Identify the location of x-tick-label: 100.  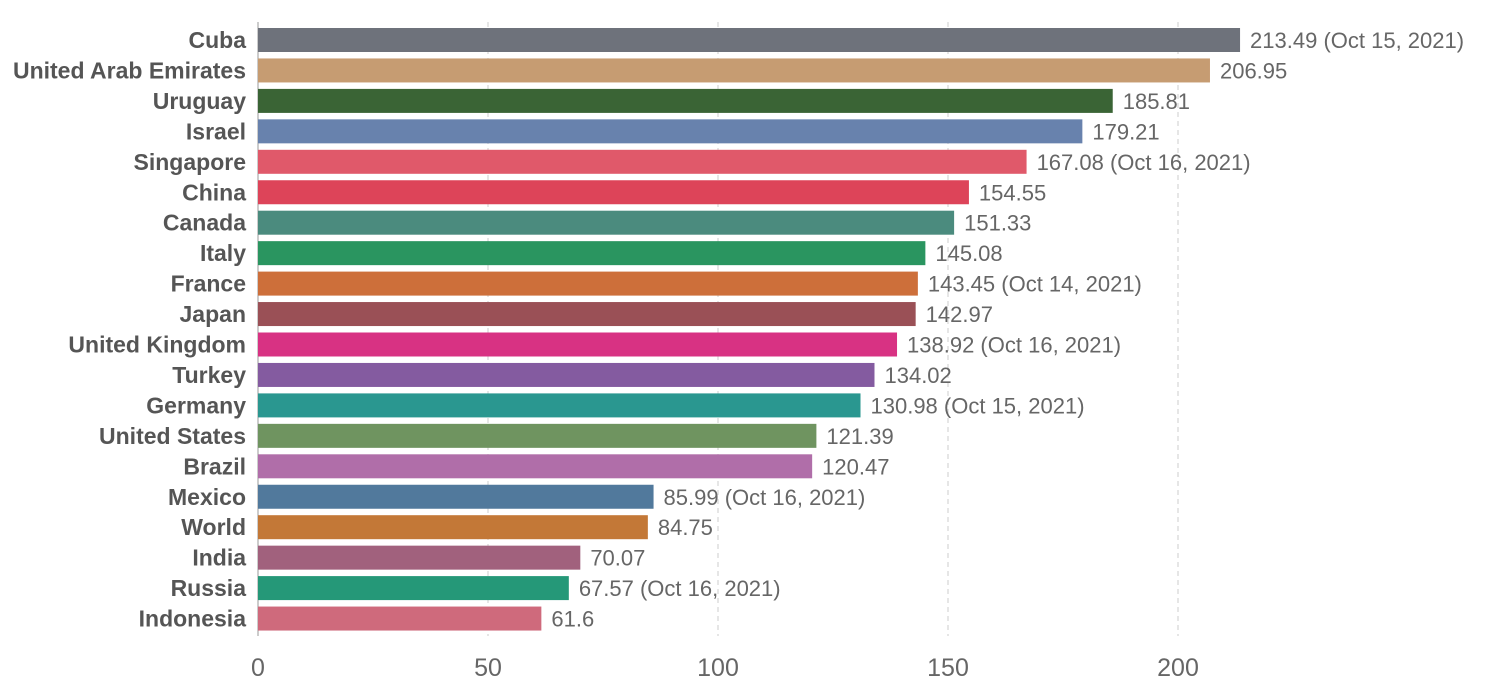
(718, 668).